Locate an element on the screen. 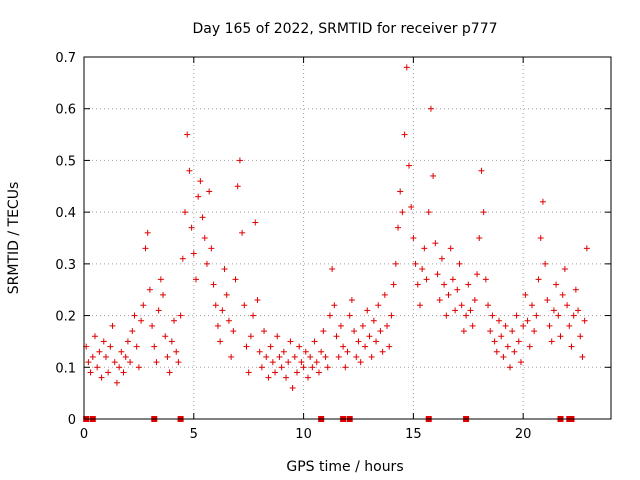 The width and height of the screenshot is (640, 480). y-tick-label: 0.7 is located at coordinates (65, 58).